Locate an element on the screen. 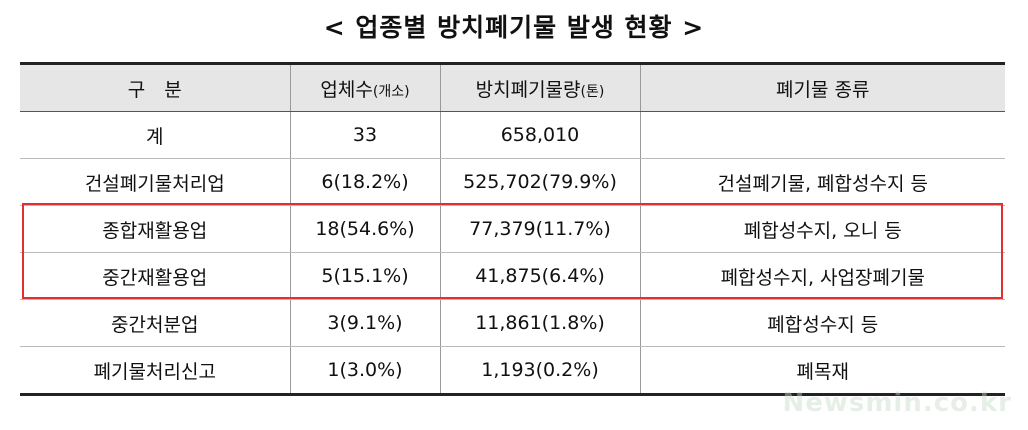 Image resolution: width=1028 pixels, height=430 pixels. table-cell: 건설폐기물, 폐합성수지 등 is located at coordinates (822, 182).